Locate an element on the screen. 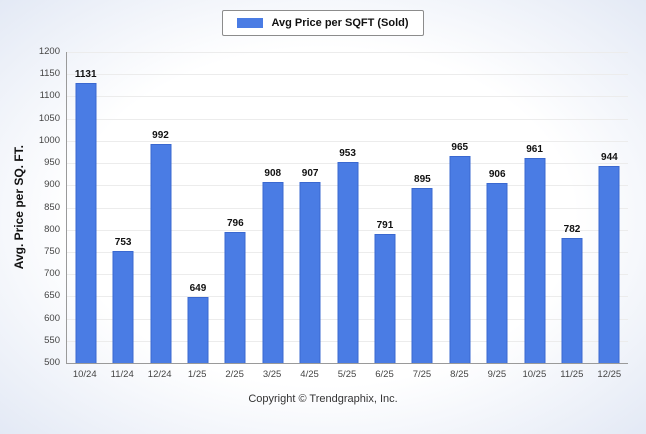 This screenshot has height=434, width=646. y-tick-label: 1150 is located at coordinates (49, 74).